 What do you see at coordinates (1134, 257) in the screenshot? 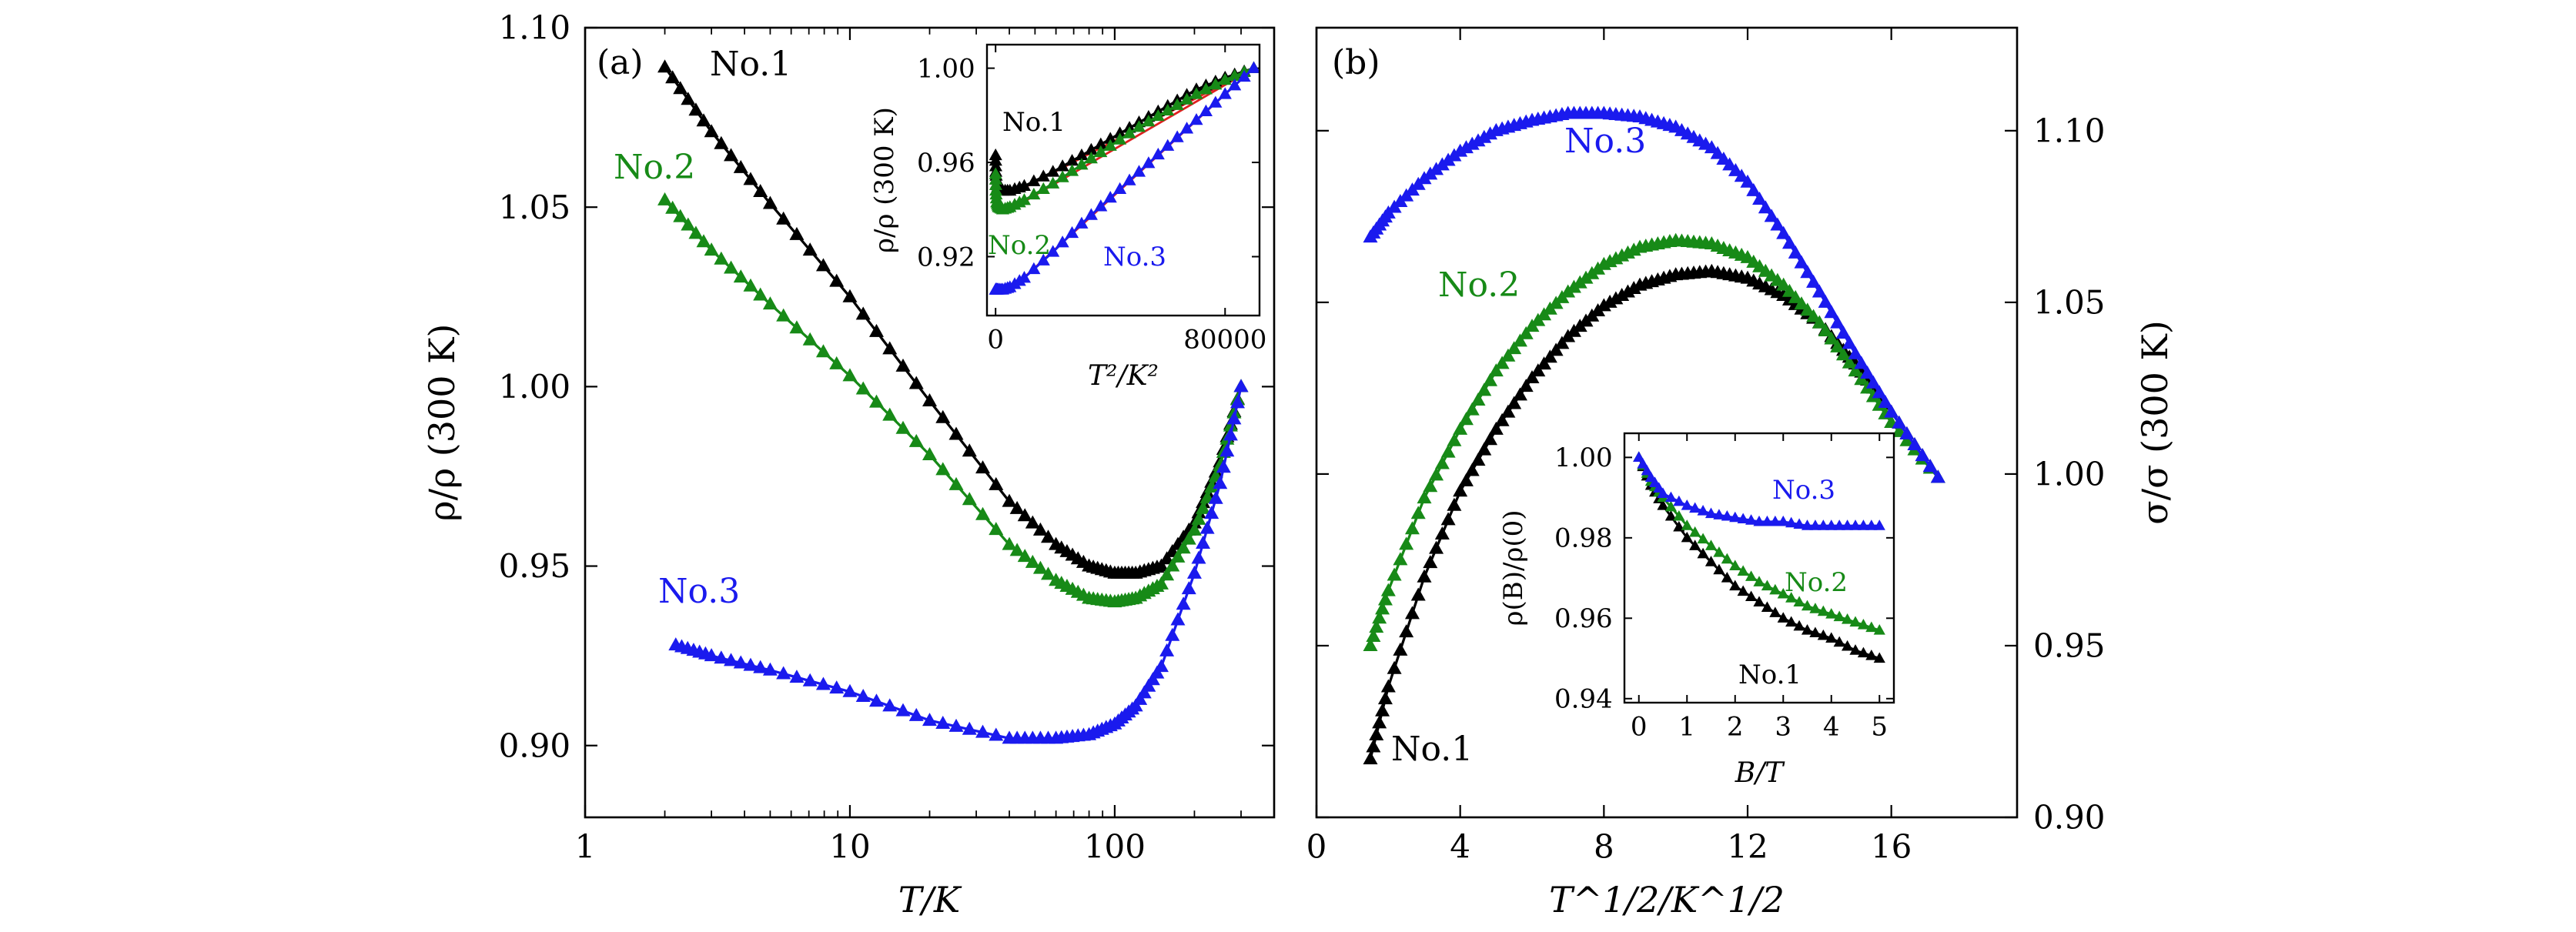
I see `inset-a-label-No.3: No.3` at bounding box center [1134, 257].